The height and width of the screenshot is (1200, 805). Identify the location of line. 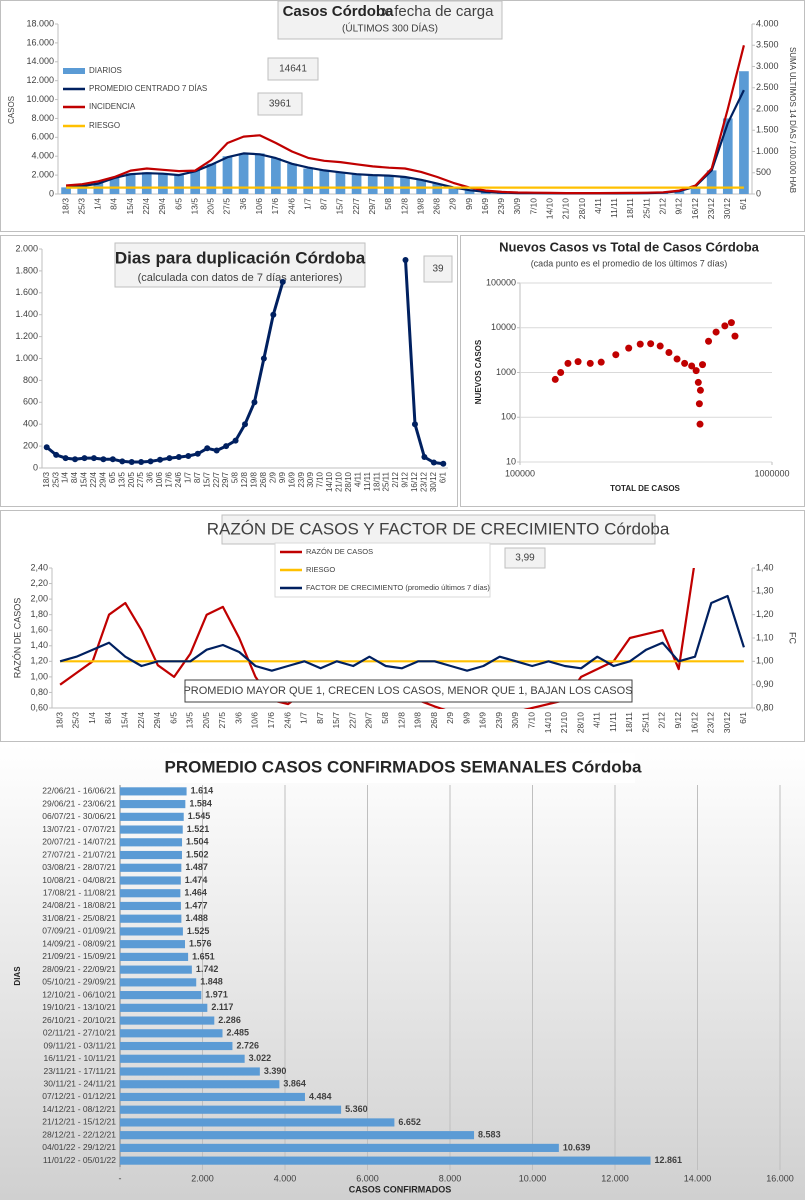
(402, 633).